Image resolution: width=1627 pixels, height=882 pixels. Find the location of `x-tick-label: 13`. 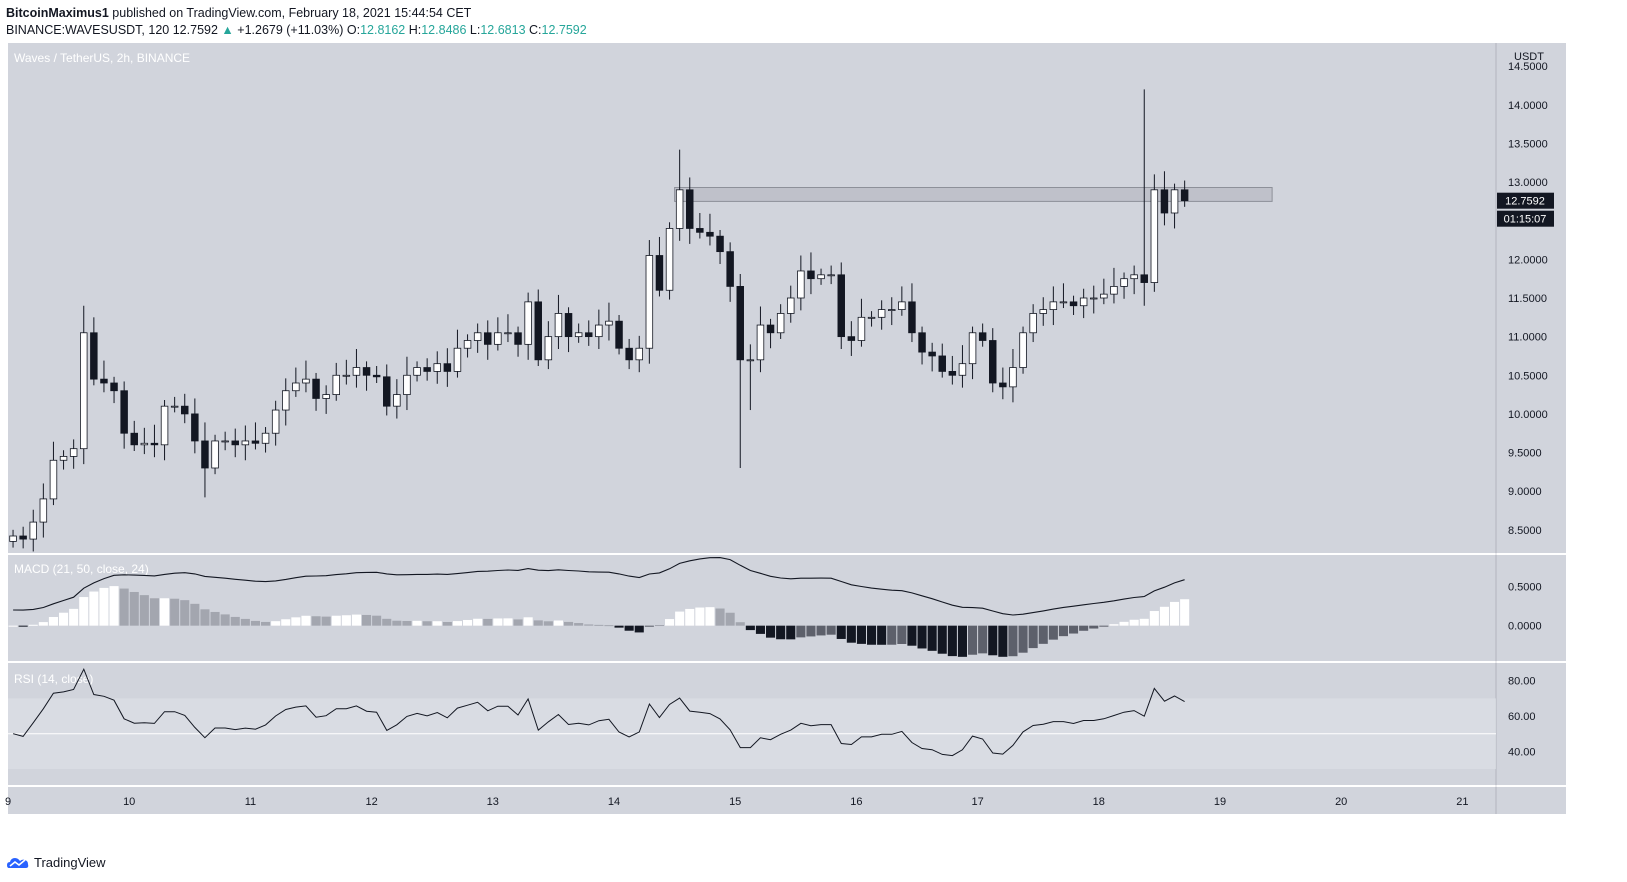

x-tick-label: 13 is located at coordinates (493, 802).